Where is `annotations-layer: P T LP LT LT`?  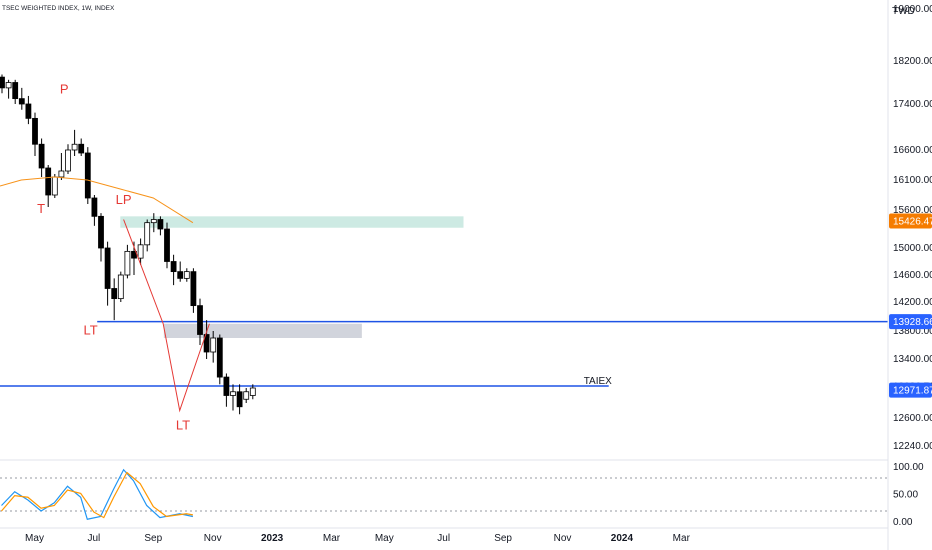
annotations-layer: P T LP LT LT is located at coordinates (113, 256).